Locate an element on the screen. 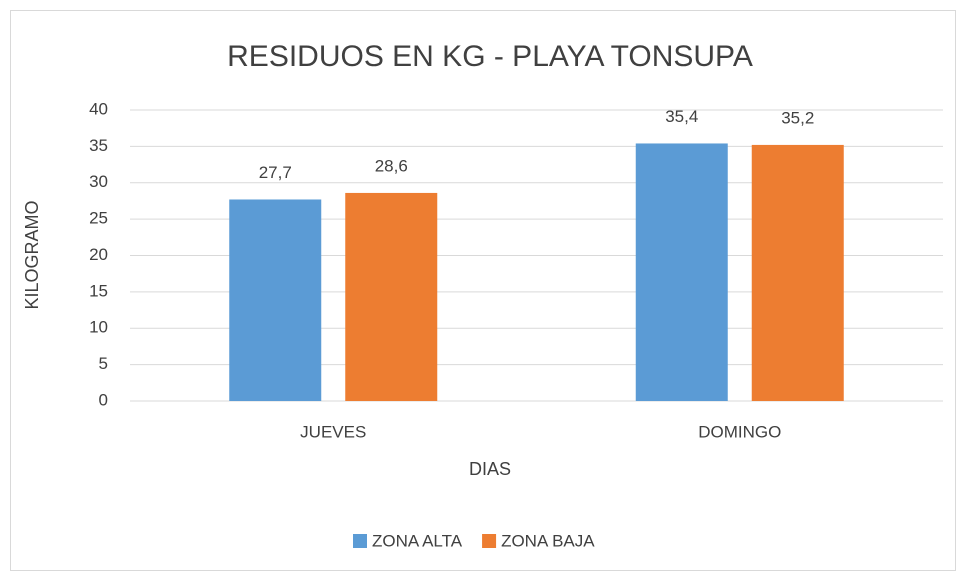  y-tick-label: 40 is located at coordinates (98, 108).